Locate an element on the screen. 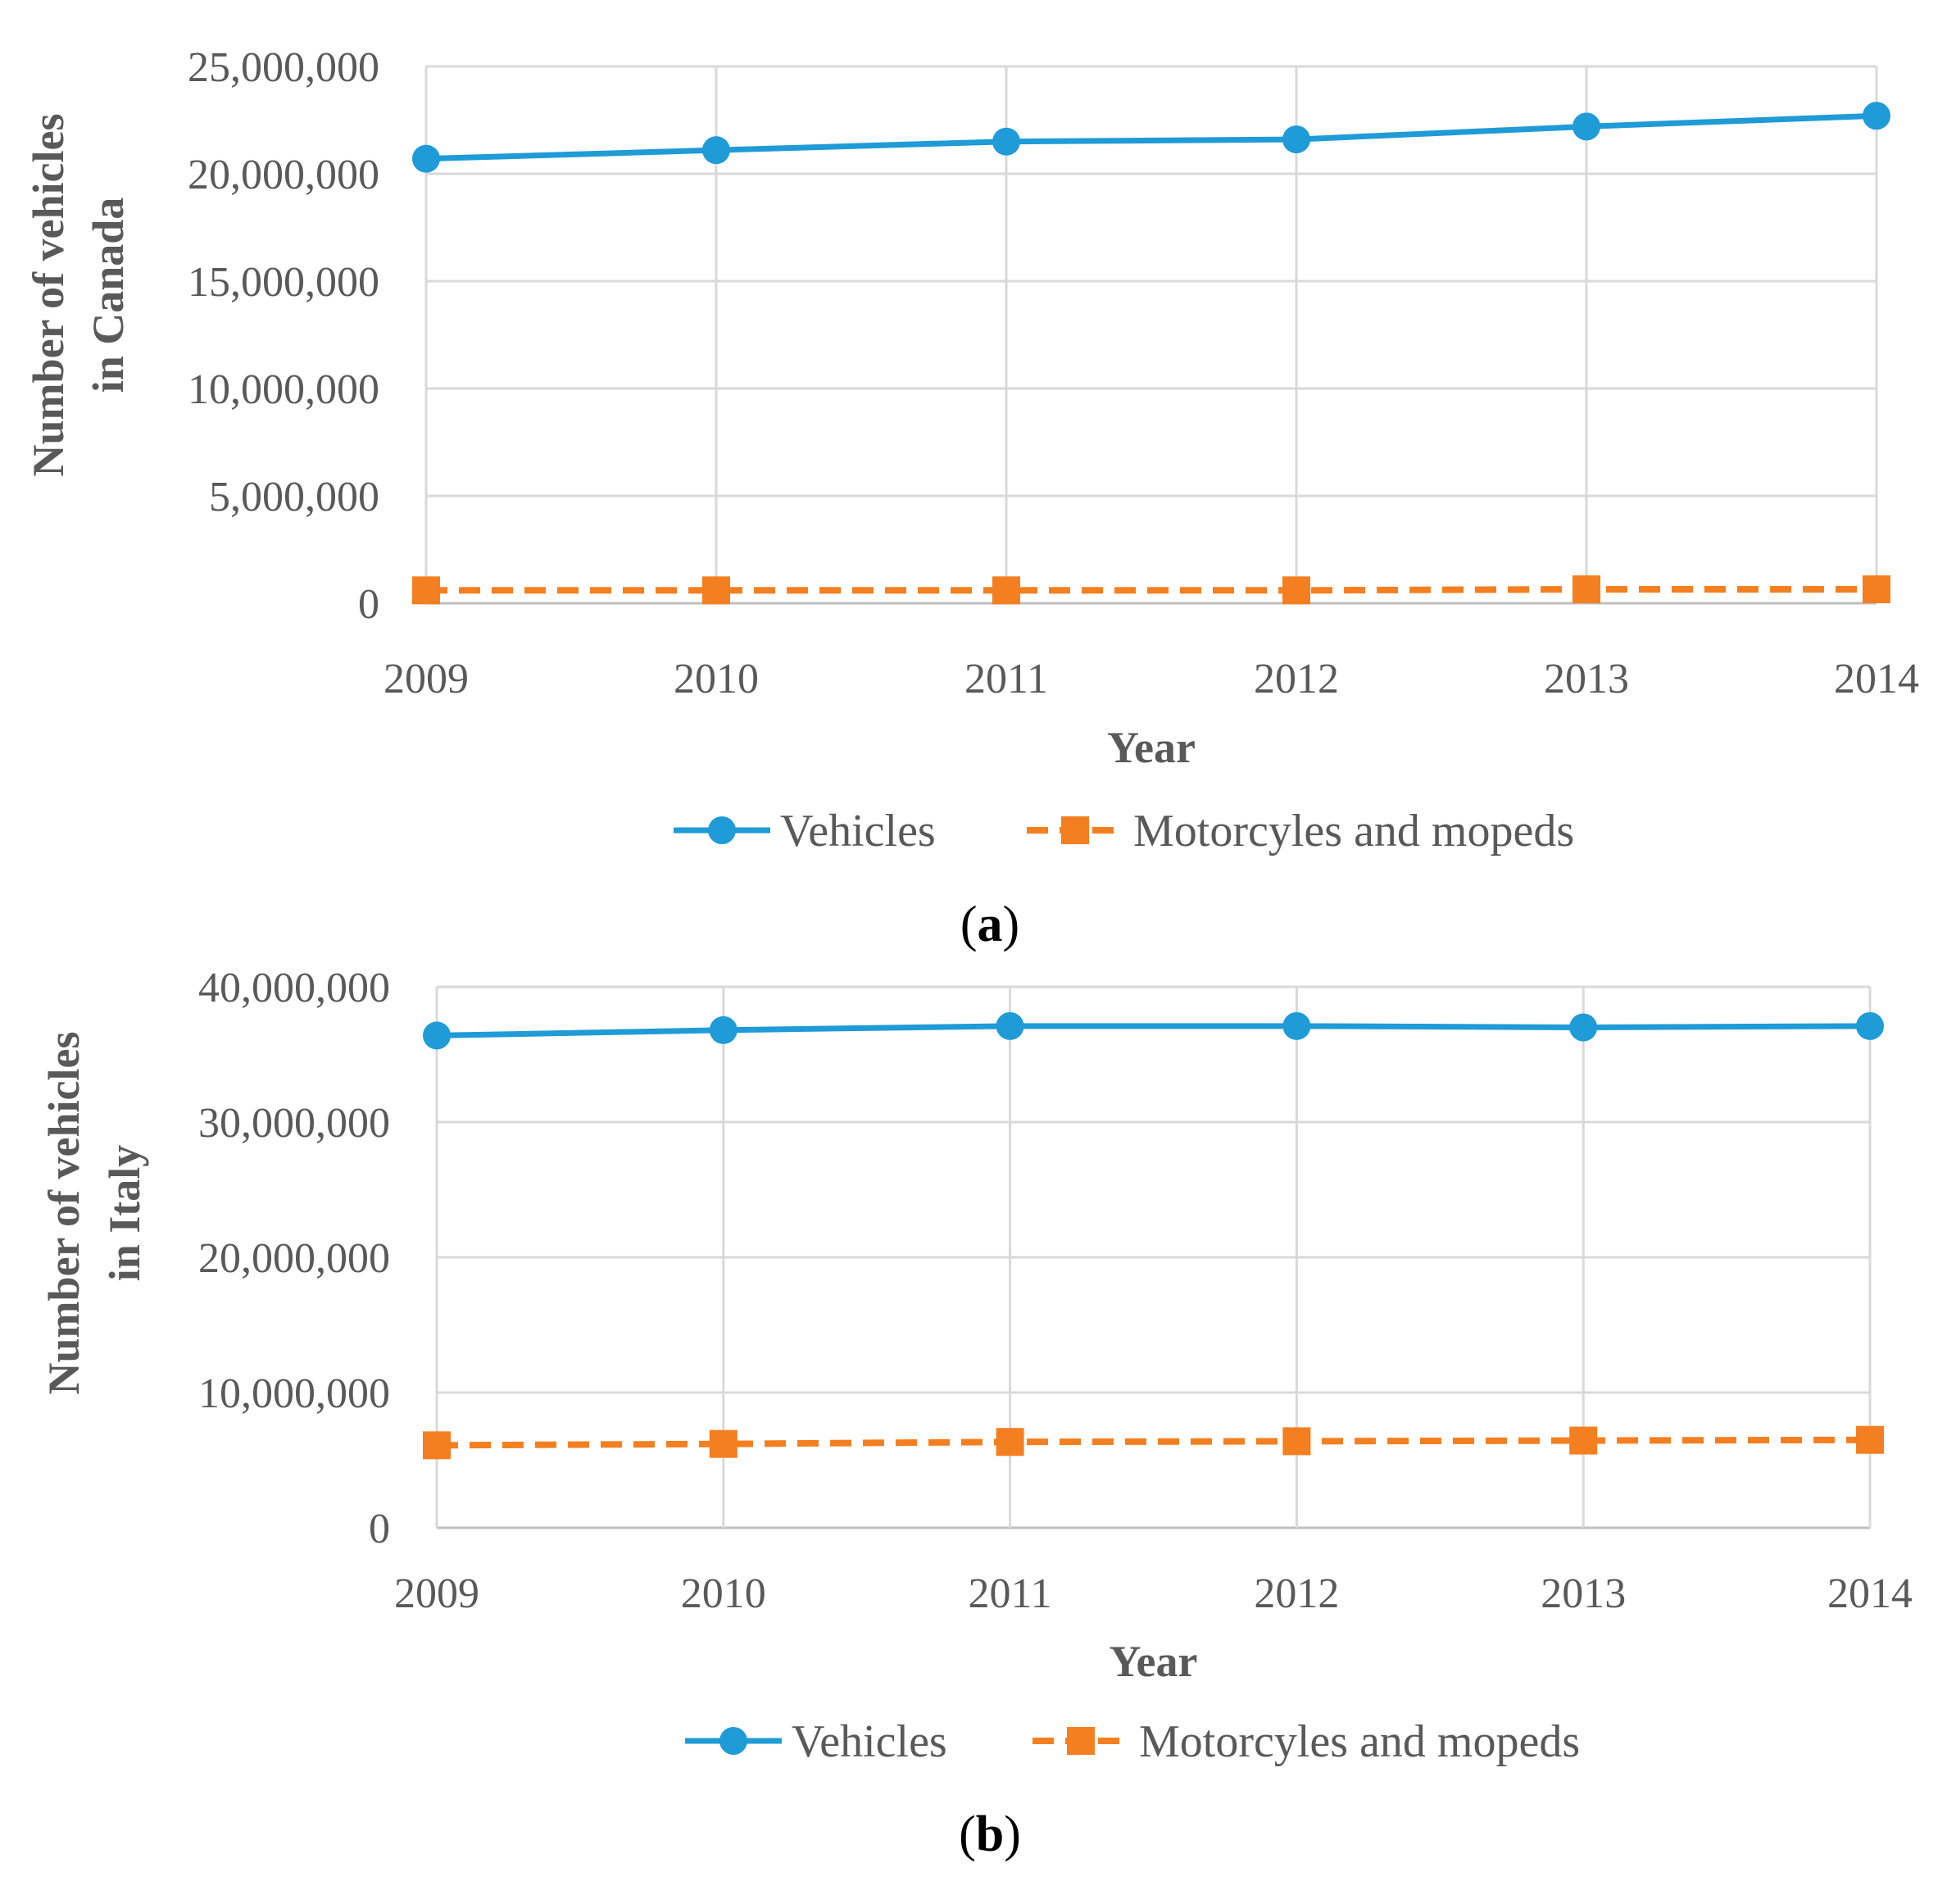  y-axis-title-line2: in Italy is located at coordinates (124, 1213).